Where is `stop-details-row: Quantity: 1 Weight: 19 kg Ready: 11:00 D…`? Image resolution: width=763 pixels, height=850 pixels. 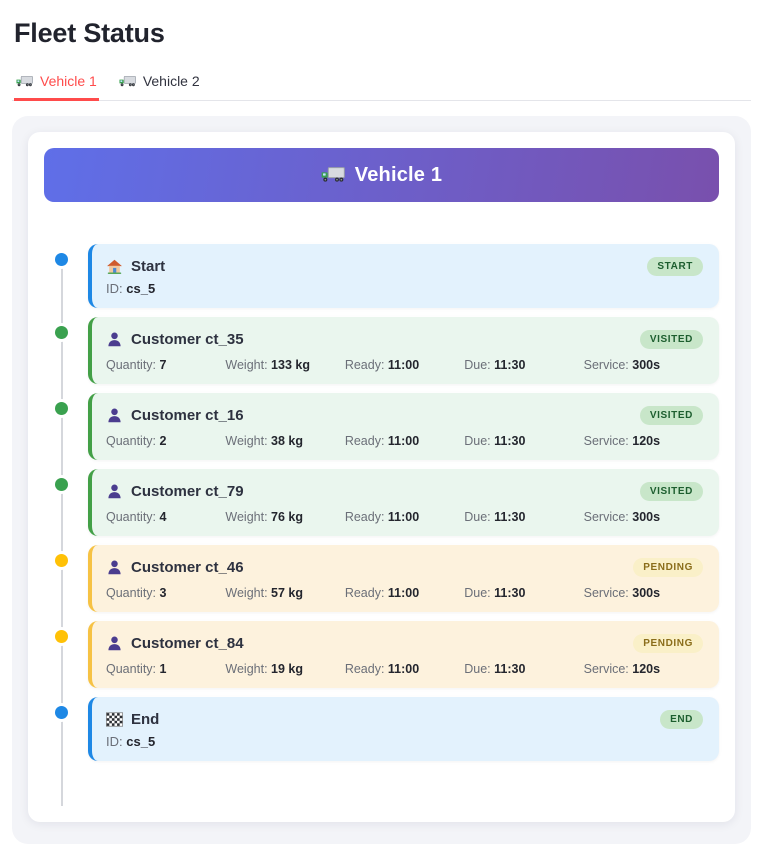
stop-details-row: Quantity: 1 Weight: 19 kg Ready: 11:00 D… is located at coordinates (404, 669).